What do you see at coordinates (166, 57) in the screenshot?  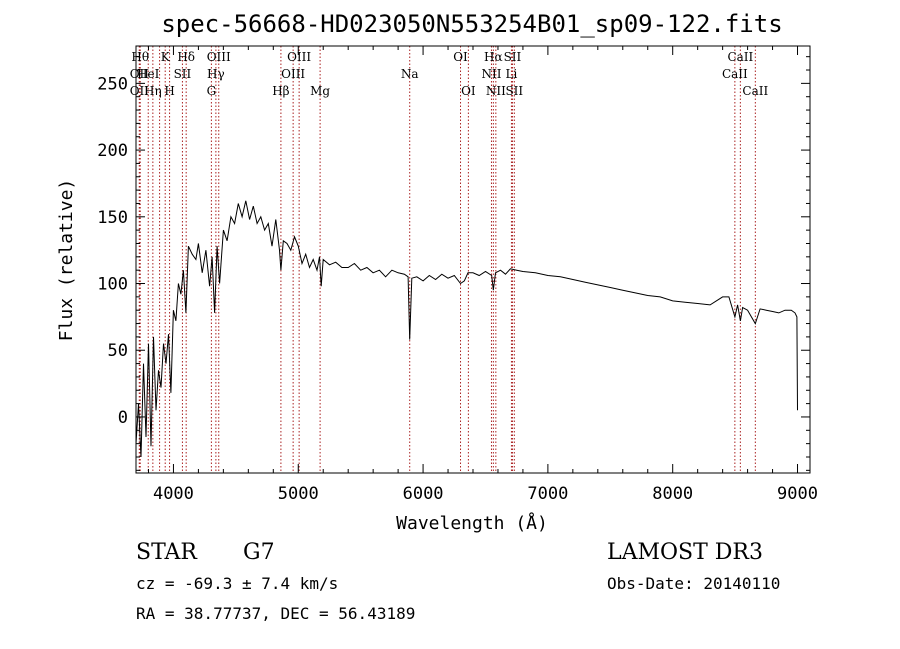 I see `line-marker-label: K` at bounding box center [166, 57].